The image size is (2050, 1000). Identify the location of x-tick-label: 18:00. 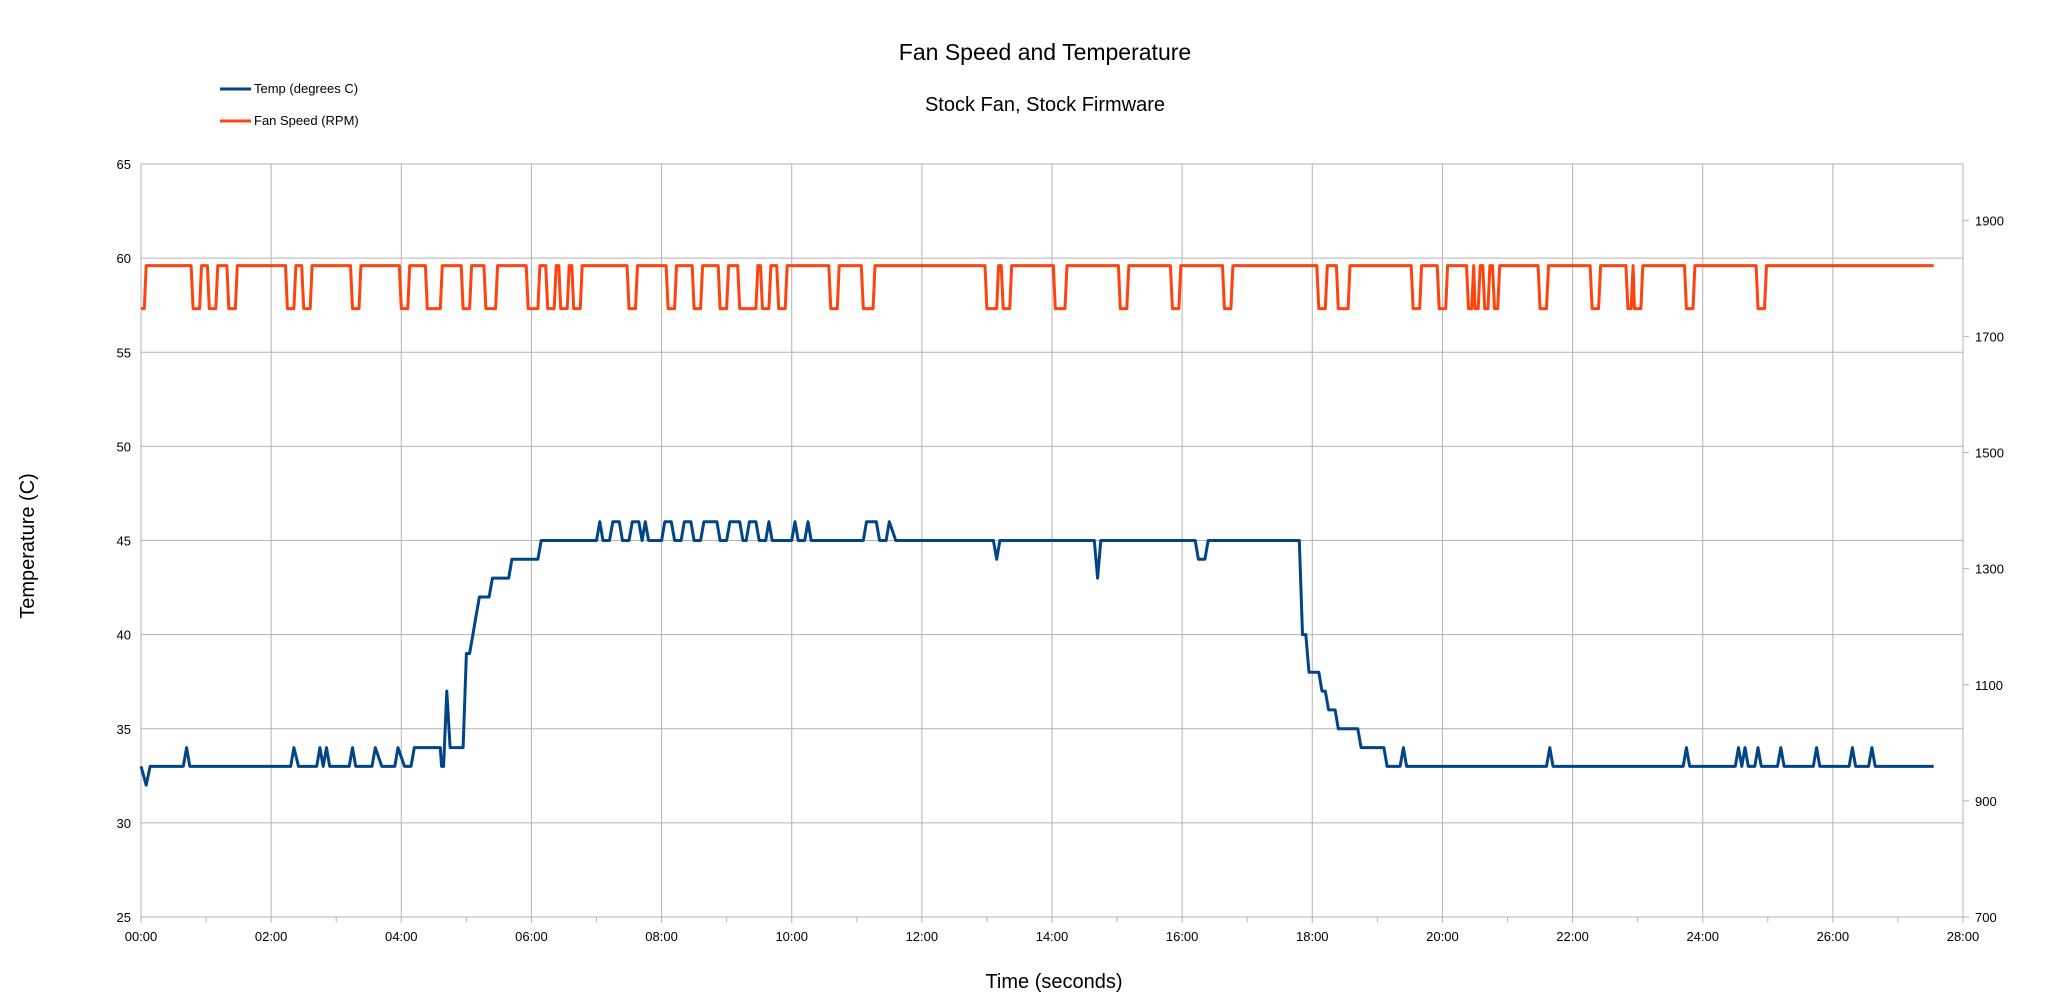
(1312, 936).